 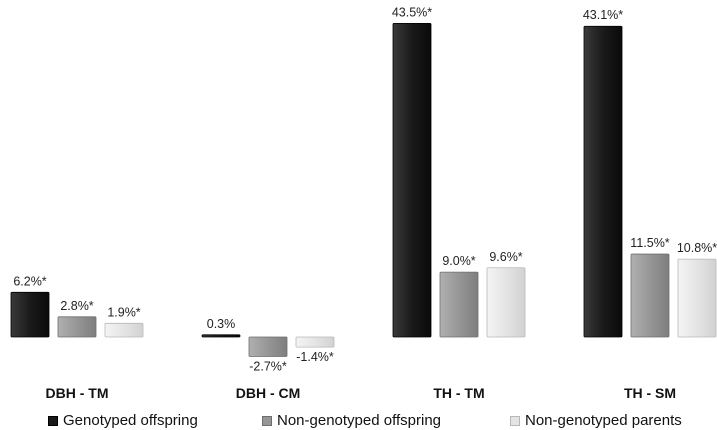 What do you see at coordinates (650, 393) in the screenshot?
I see `category-label: TH - SM` at bounding box center [650, 393].